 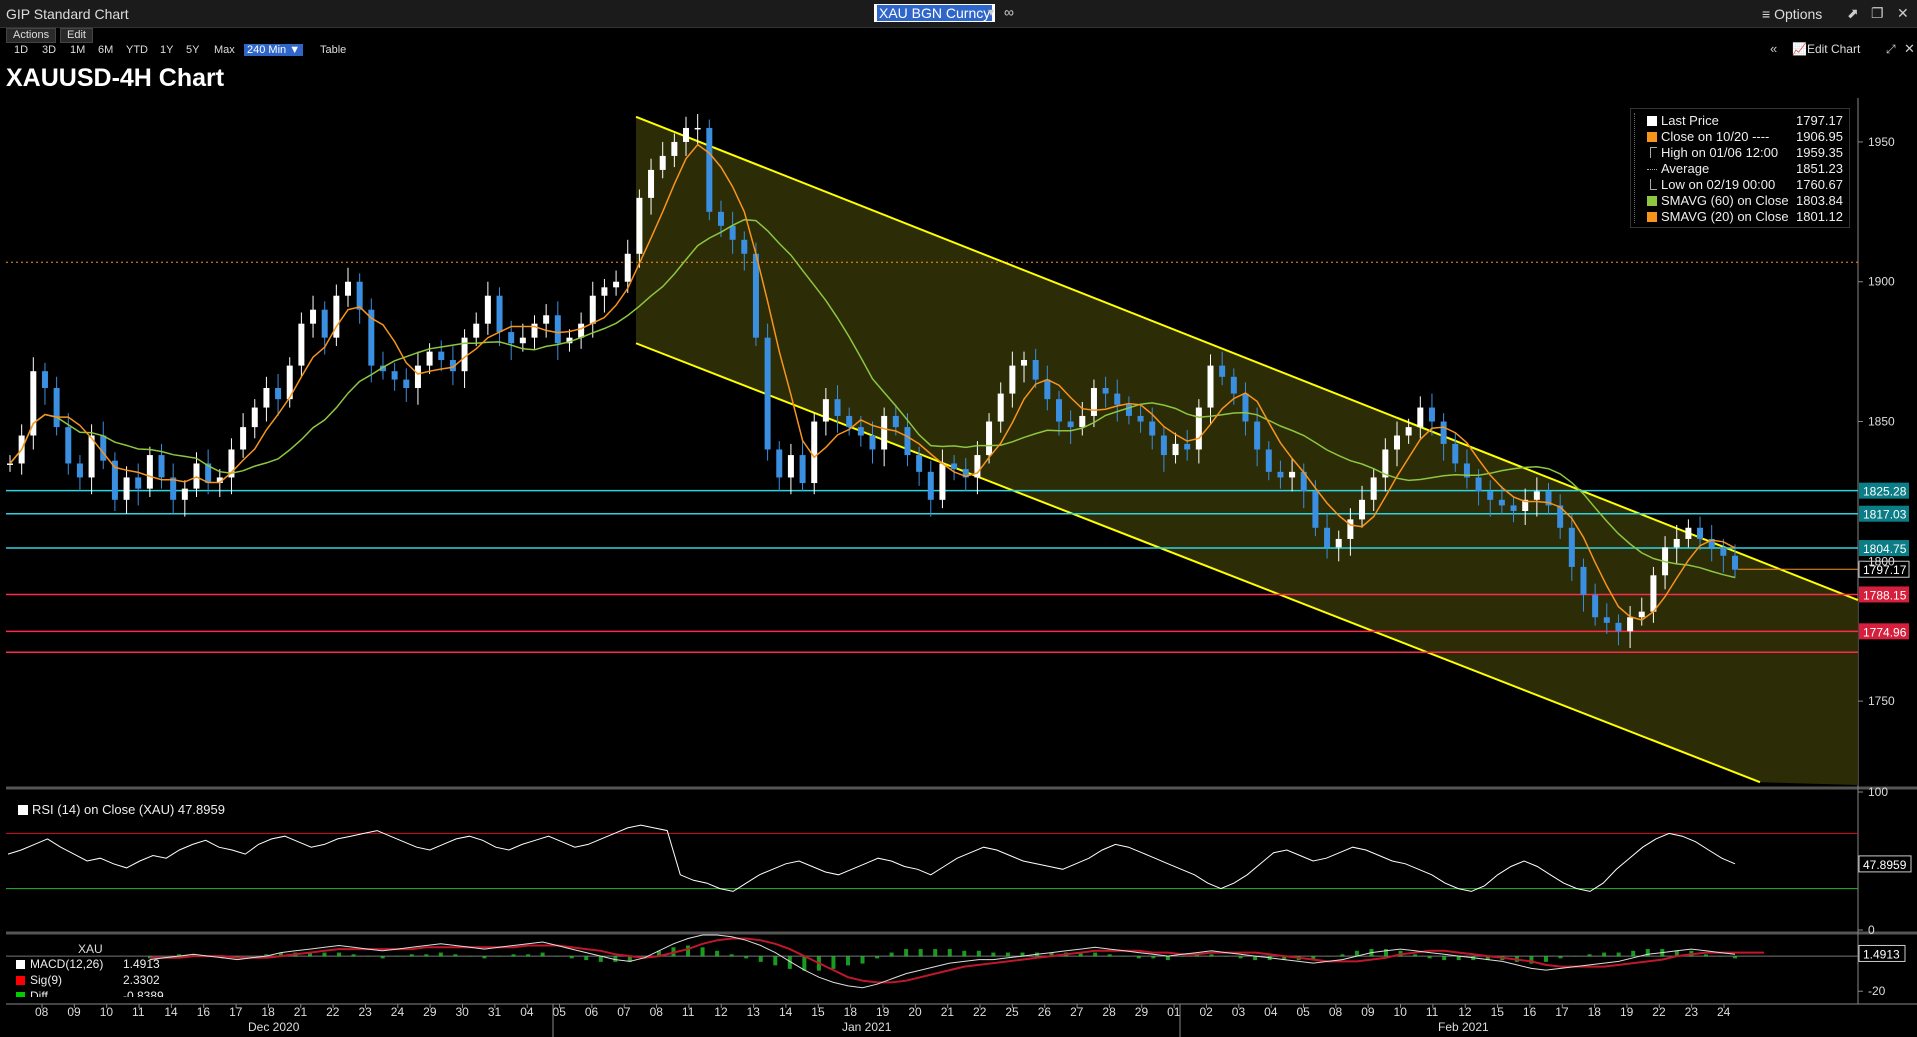 I want to click on restore-icon: ❐, so click(x=1877, y=13).